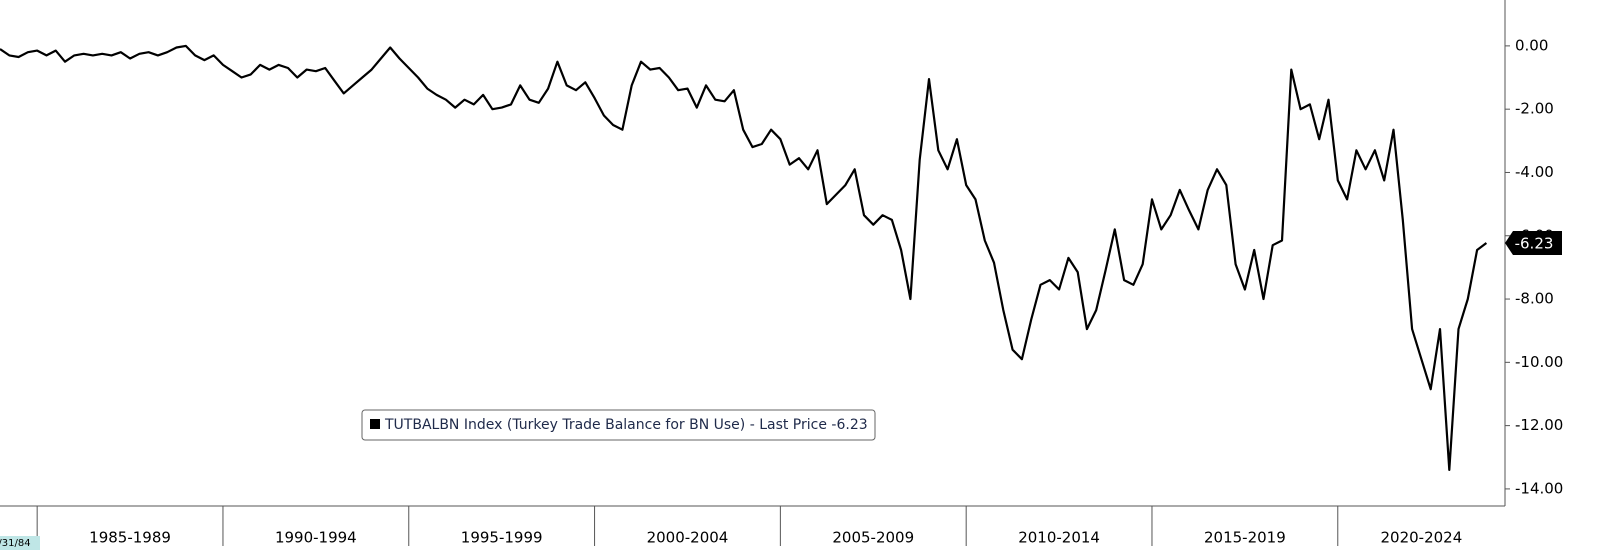  Describe the element at coordinates (502, 538) in the screenshot. I see `x-tick-label: 1995-1999` at that location.